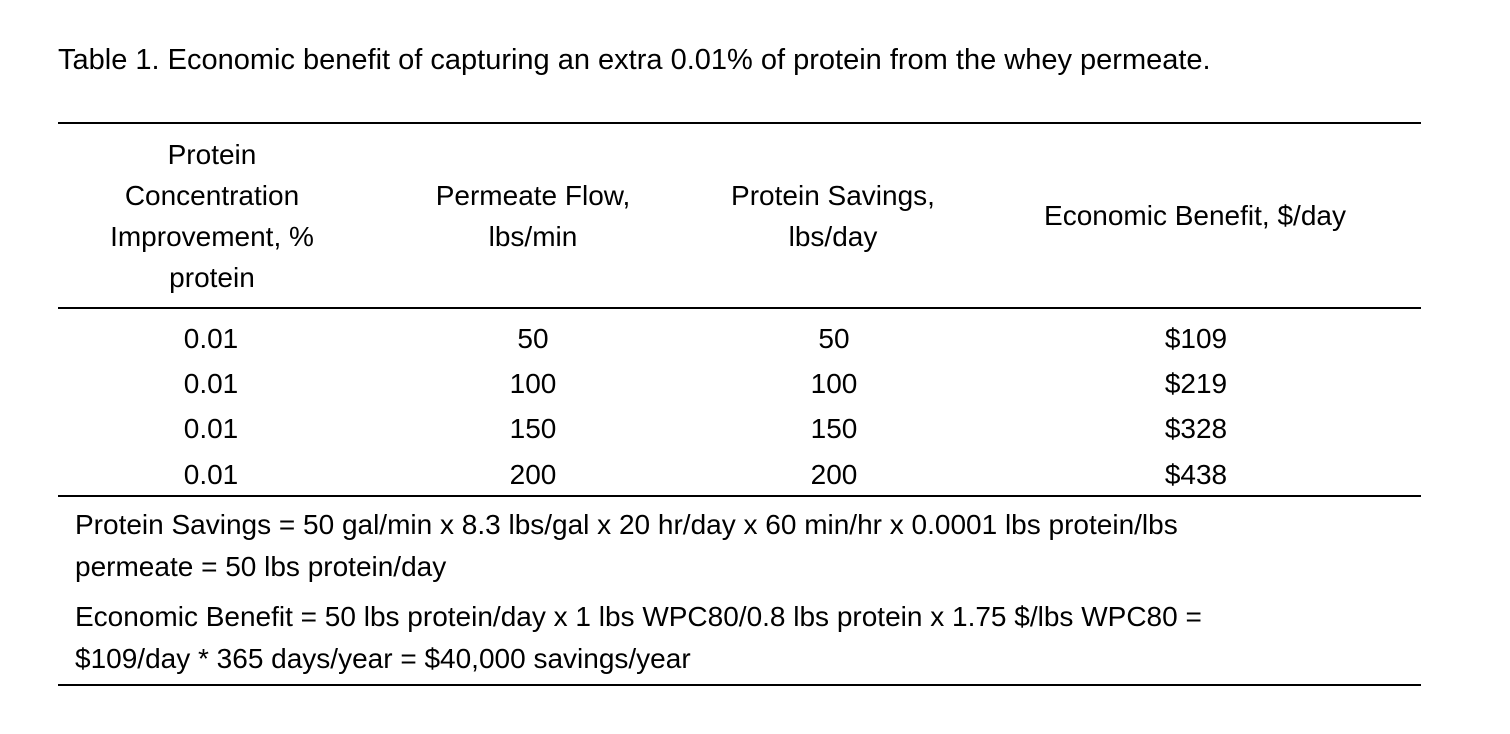  Describe the element at coordinates (834, 474) in the screenshot. I see `cell-protein-savings: 200` at that location.